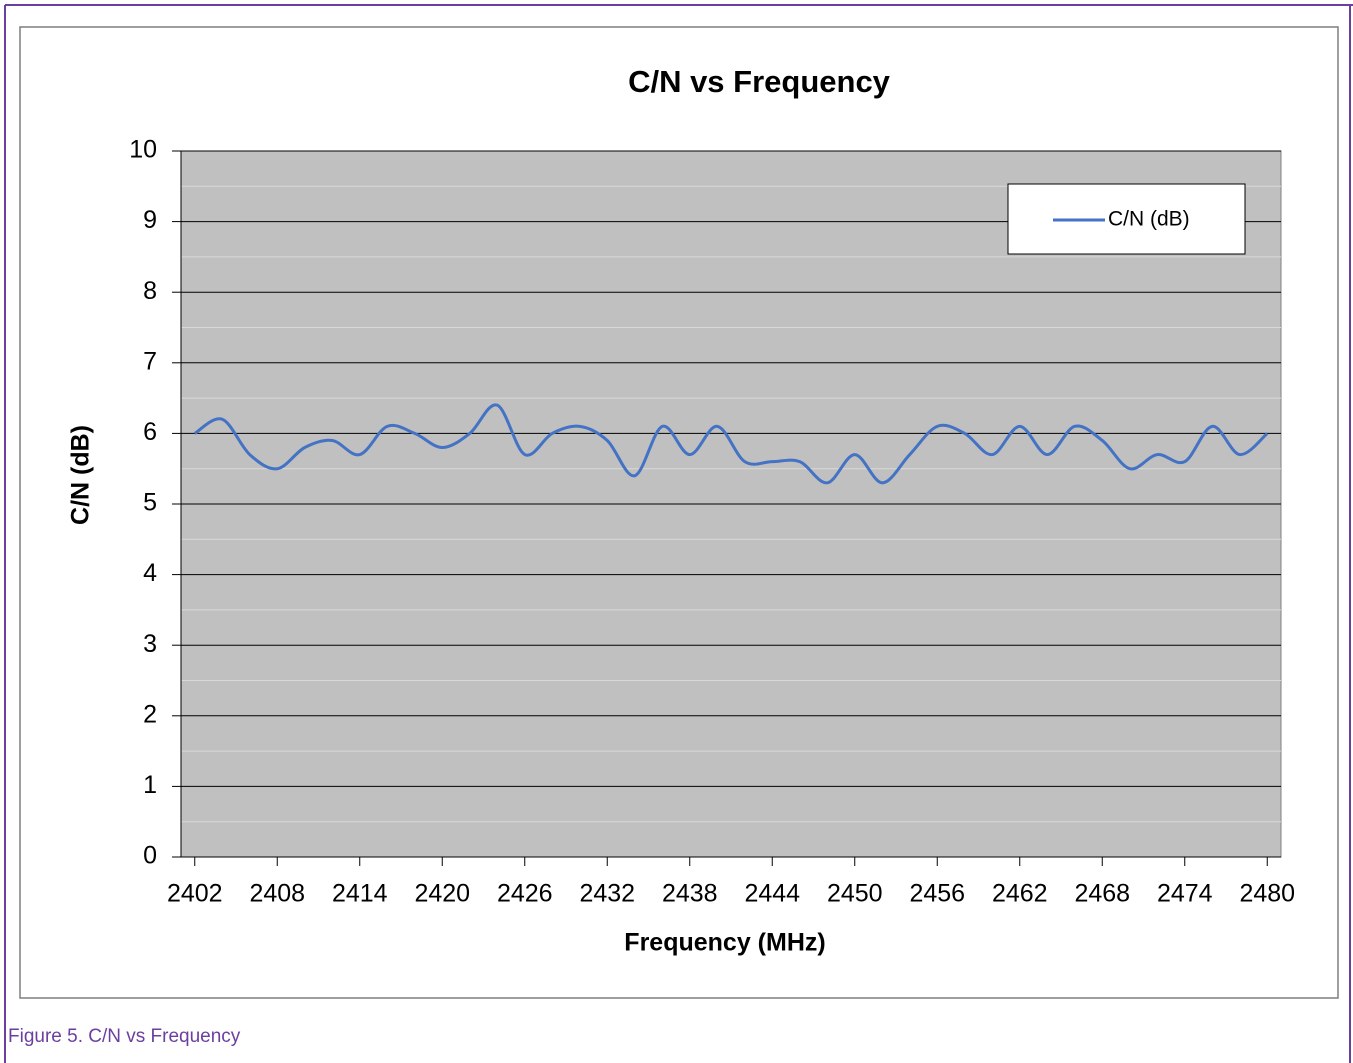 The width and height of the screenshot is (1353, 1063). What do you see at coordinates (1020, 894) in the screenshot?
I see `x-tick-label: 2462` at bounding box center [1020, 894].